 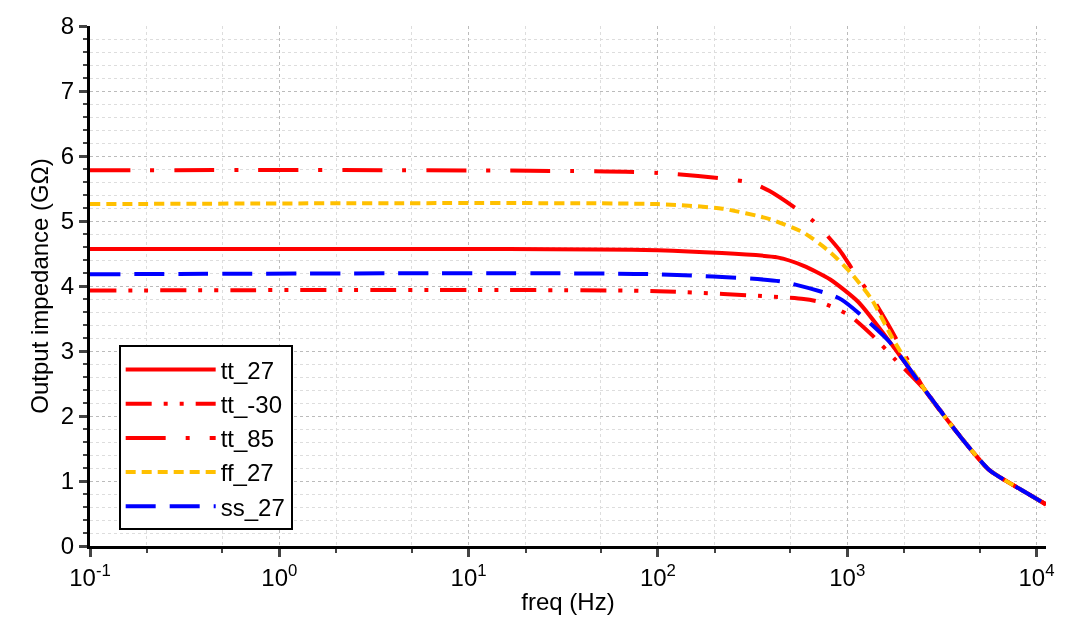 I want to click on y-tick-label: 1, so click(x=67, y=481).